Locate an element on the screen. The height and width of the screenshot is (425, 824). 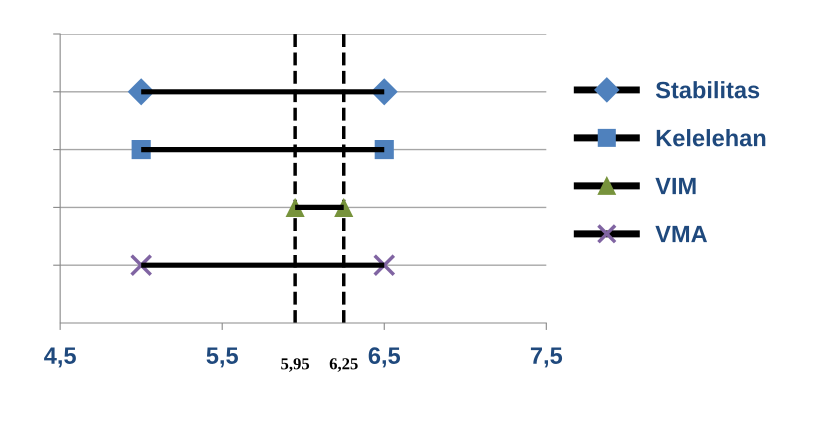
x-tick-label: 5,5 is located at coordinates (222, 357).